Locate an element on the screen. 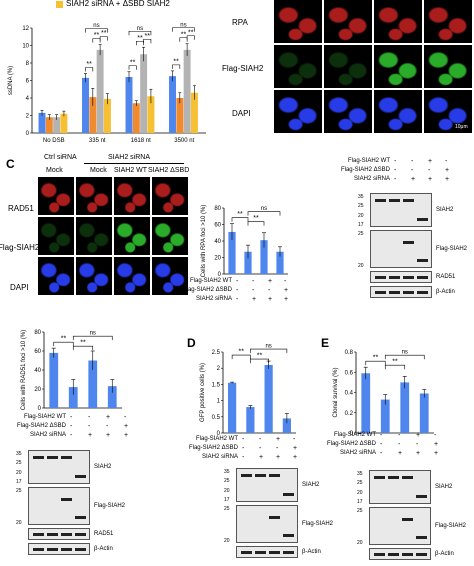  clonal-chart: 0 0.2 0.4 0.6 0.8 Clonal survival (%) ** ** ns is located at coordinates (383, 393).